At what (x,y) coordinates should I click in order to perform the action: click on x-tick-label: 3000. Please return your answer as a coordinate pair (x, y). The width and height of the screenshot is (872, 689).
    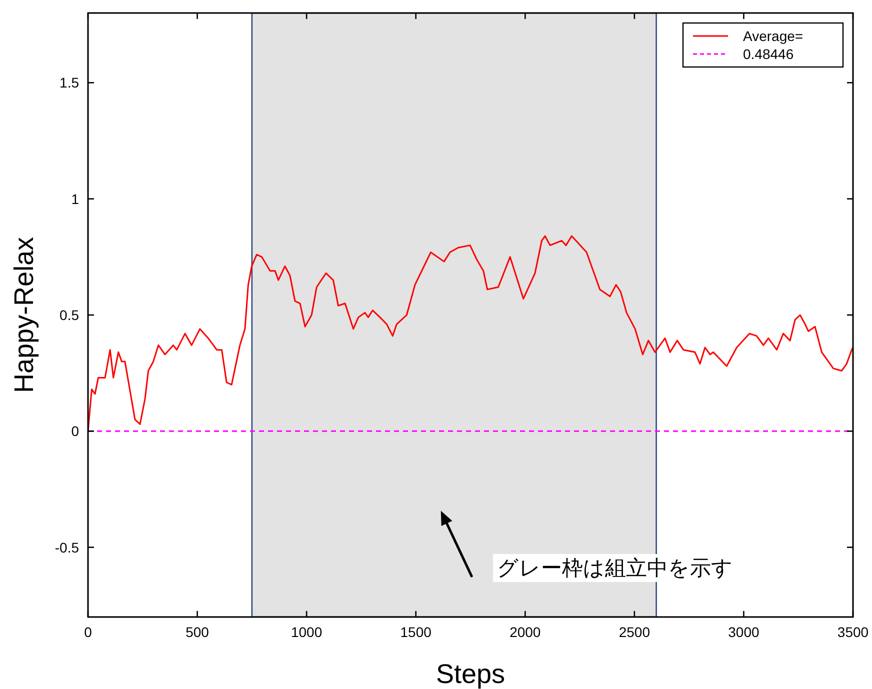
    Looking at the image, I should click on (744, 632).